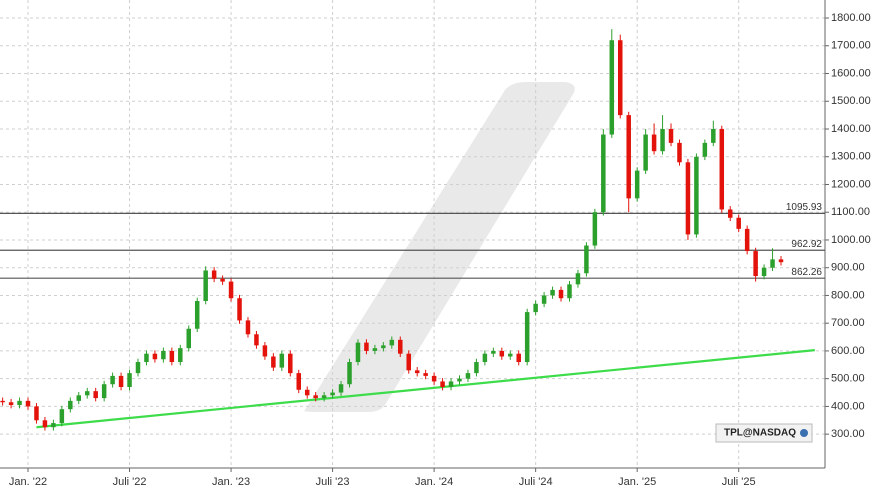 The width and height of the screenshot is (880, 496). What do you see at coordinates (848, 323) in the screenshot?
I see `y-tick-label: 700.00` at bounding box center [848, 323].